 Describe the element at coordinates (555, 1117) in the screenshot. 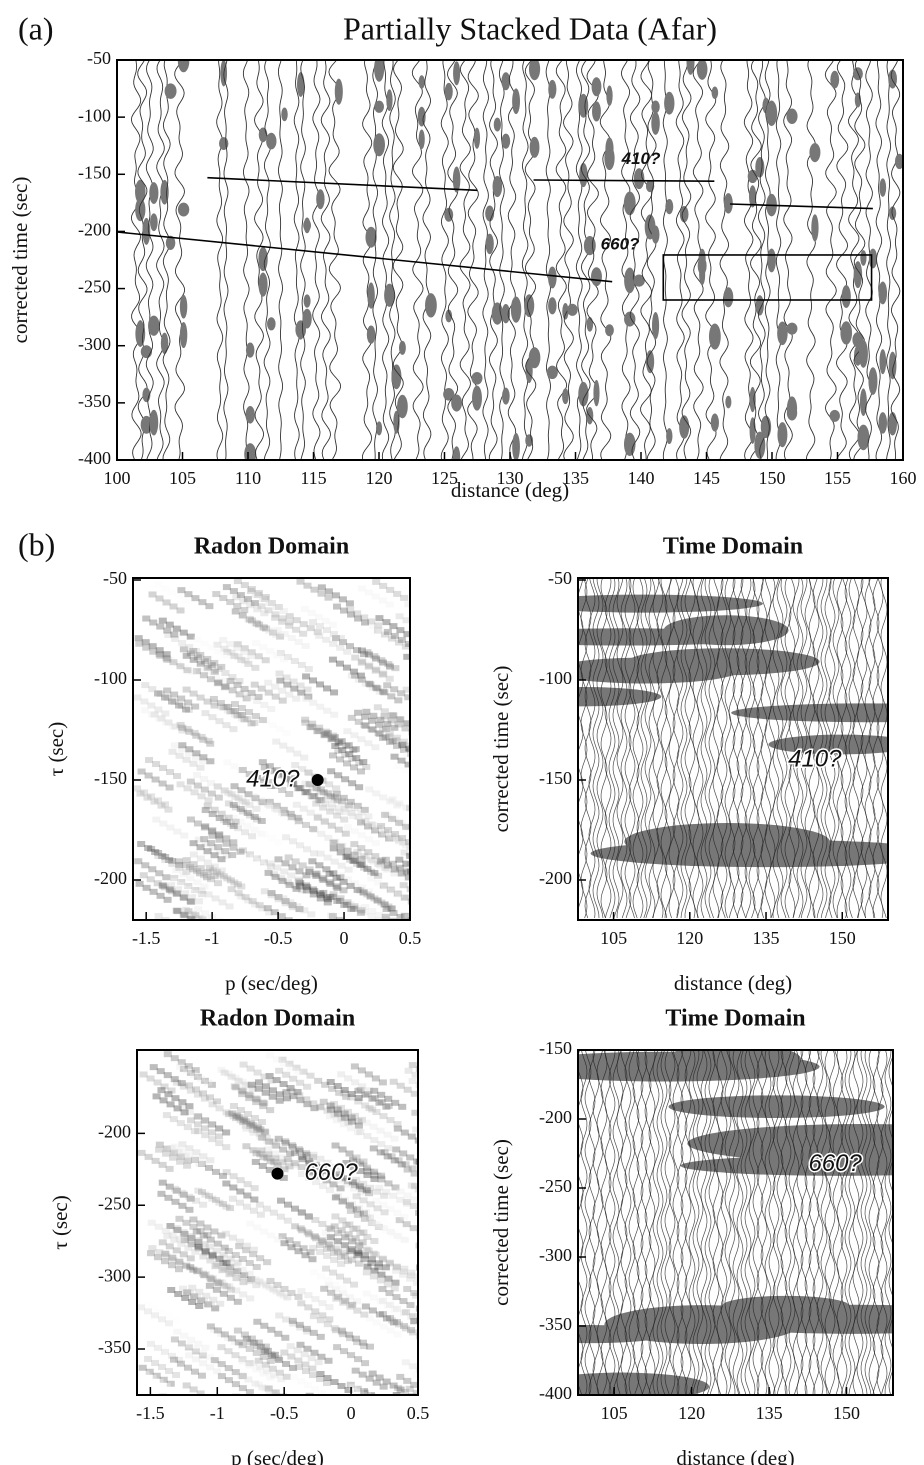

I see `y-tick-label: -200` at that location.